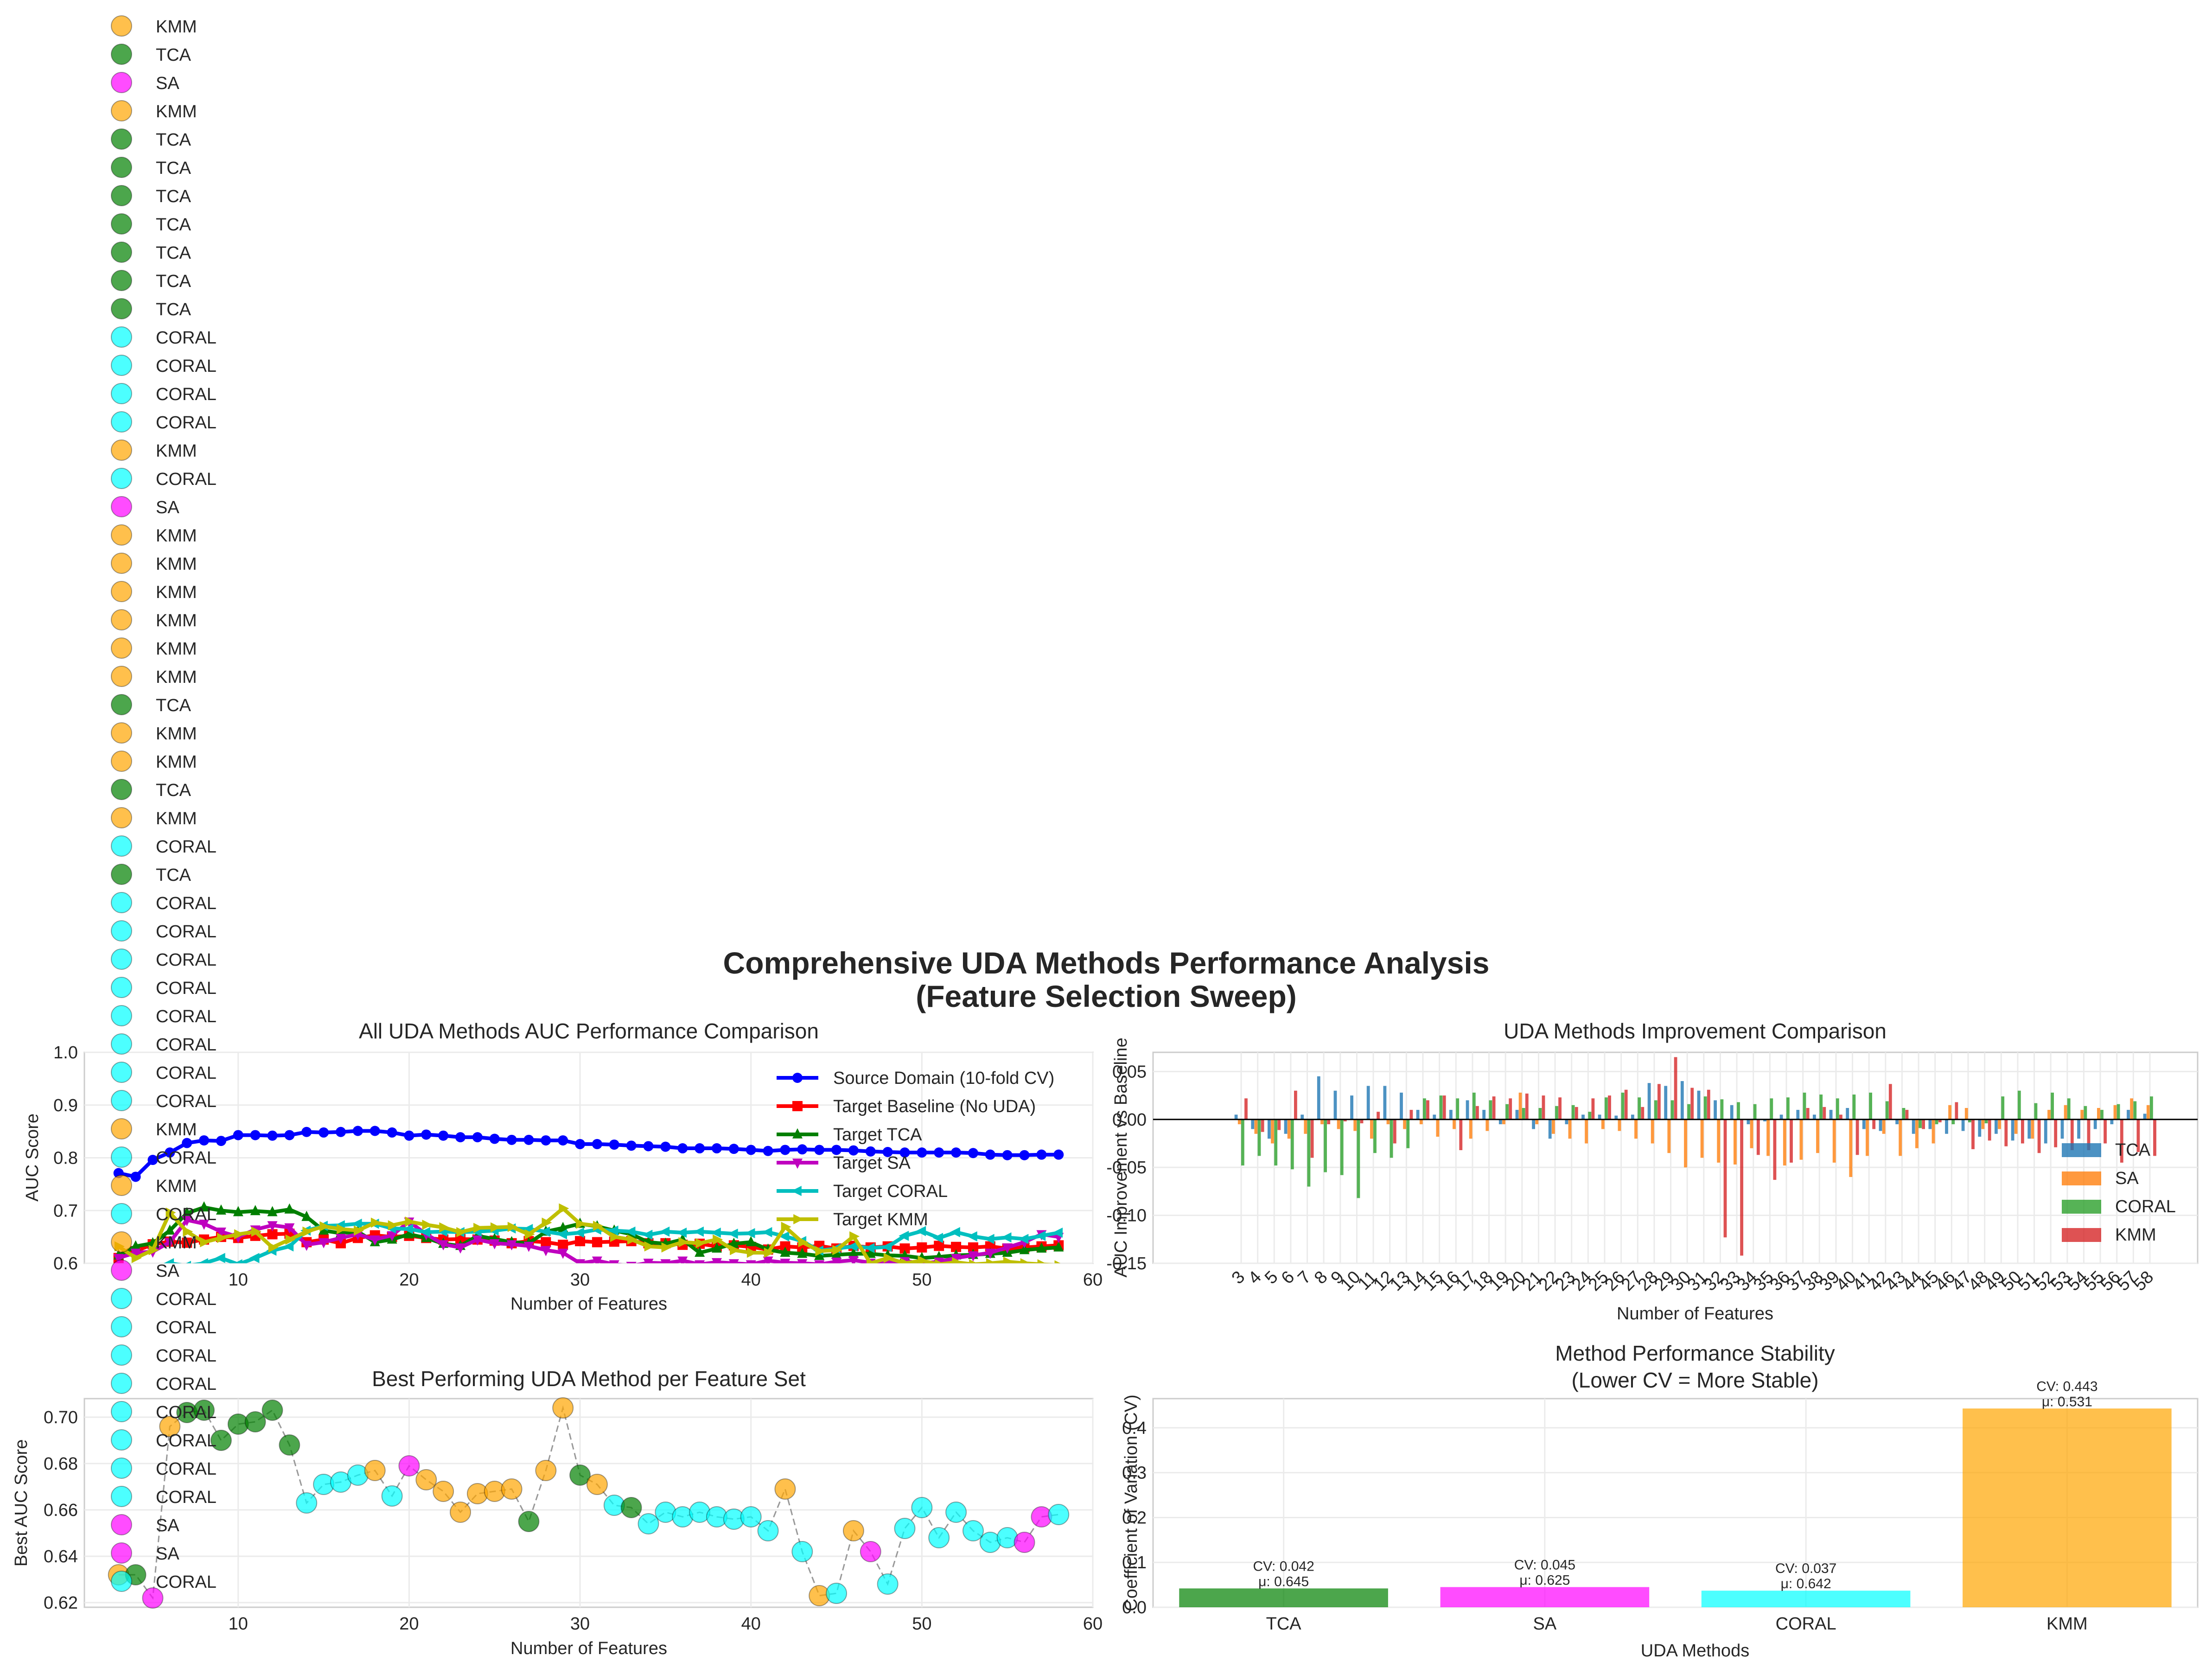 The height and width of the screenshot is (1674, 2212). What do you see at coordinates (1093, 1624) in the screenshot?
I see `x-tick-label: 60` at bounding box center [1093, 1624].